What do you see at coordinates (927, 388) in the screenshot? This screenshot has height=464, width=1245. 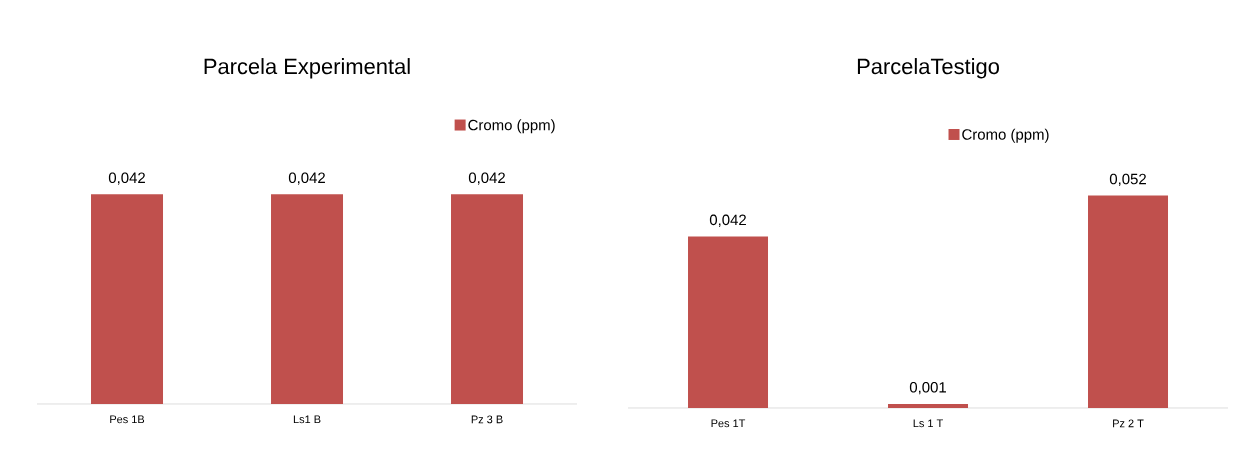 I see `data-label: 0,001` at bounding box center [927, 388].